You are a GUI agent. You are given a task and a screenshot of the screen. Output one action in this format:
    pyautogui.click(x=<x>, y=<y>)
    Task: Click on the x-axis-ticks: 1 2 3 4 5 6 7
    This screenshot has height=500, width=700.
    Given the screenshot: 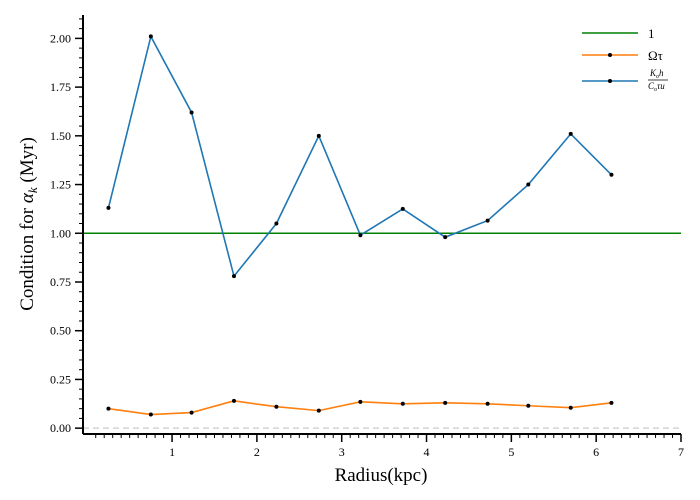 What is the action you would take?
    pyautogui.click(x=389, y=446)
    